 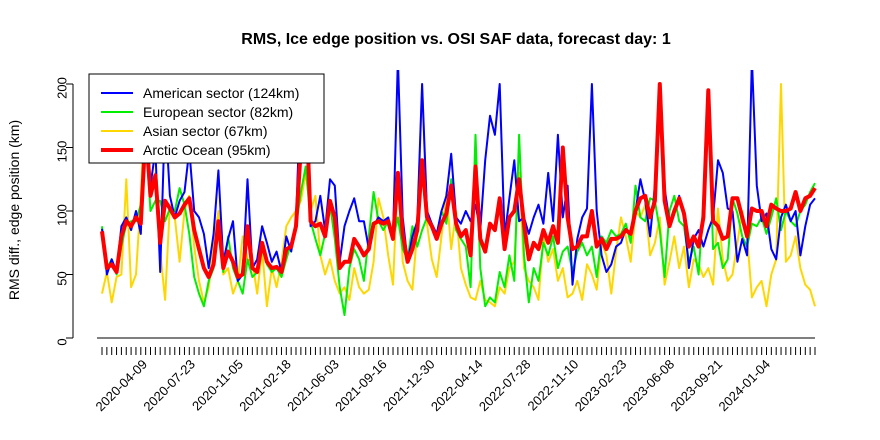 I want to click on legend-label: Asian sector (67km), so click(x=205, y=131).